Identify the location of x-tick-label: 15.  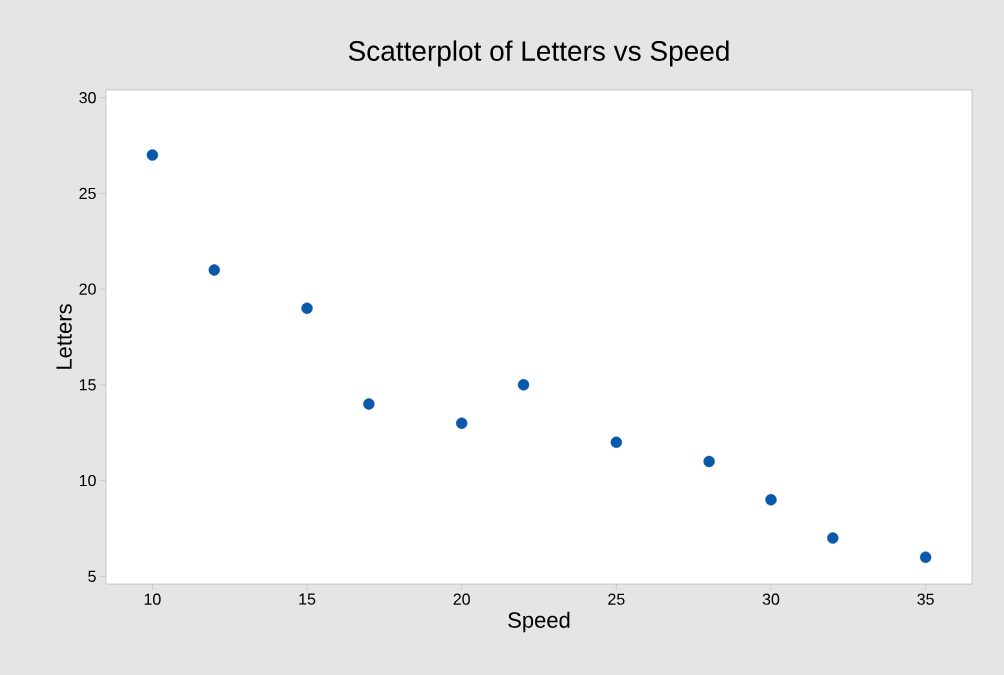
(307, 599).